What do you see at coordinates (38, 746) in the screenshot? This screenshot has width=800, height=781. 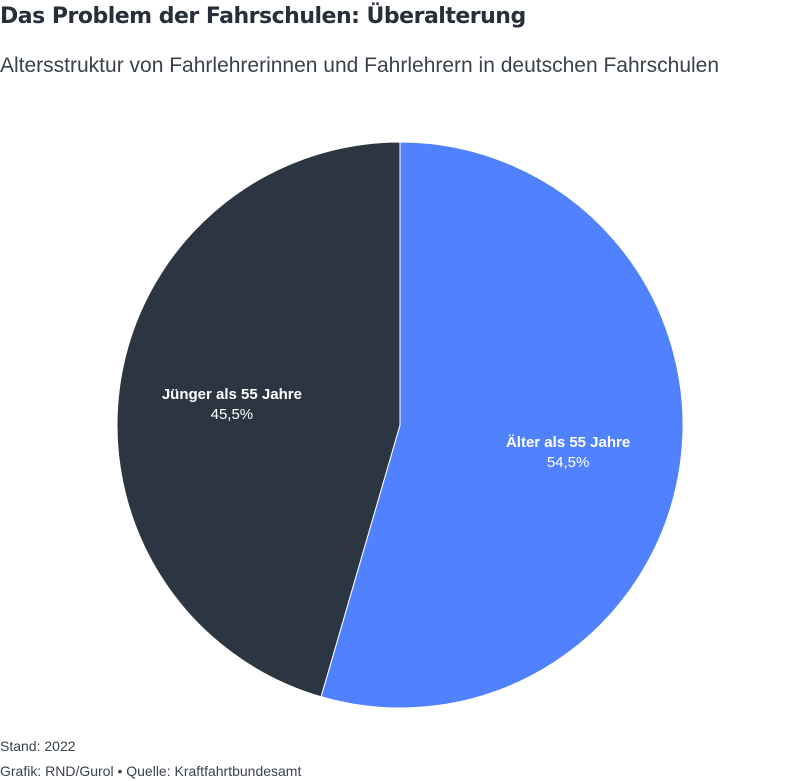 I see `footer-stand: Stand: 2022` at bounding box center [38, 746].